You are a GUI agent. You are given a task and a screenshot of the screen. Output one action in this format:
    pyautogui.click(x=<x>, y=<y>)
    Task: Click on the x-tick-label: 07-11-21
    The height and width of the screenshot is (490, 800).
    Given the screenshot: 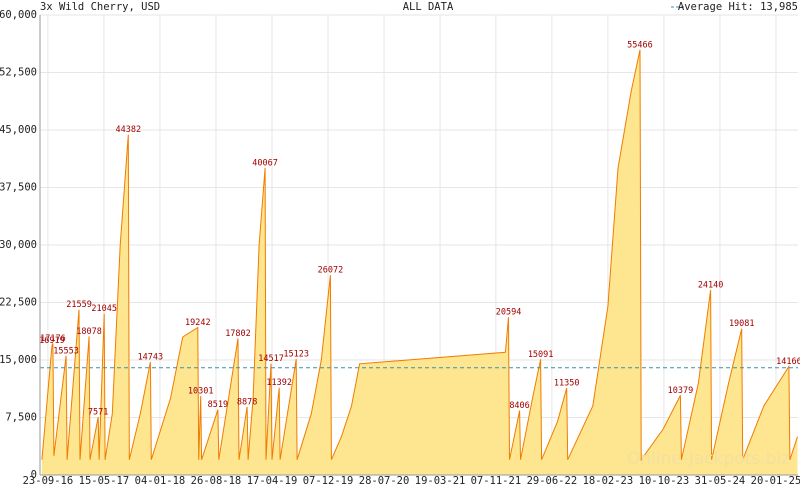 What is the action you would take?
    pyautogui.click(x=496, y=481)
    